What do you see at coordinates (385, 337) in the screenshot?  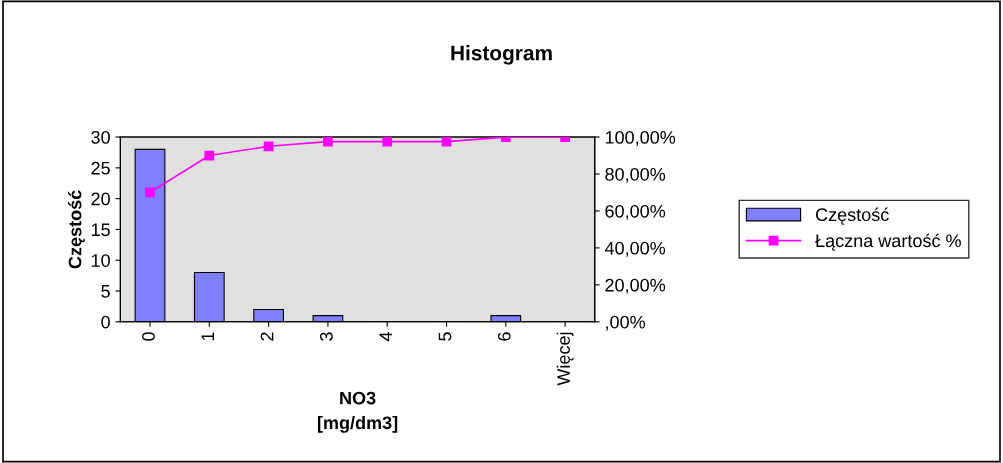 I see `x-tick-label: 4` at bounding box center [385, 337].